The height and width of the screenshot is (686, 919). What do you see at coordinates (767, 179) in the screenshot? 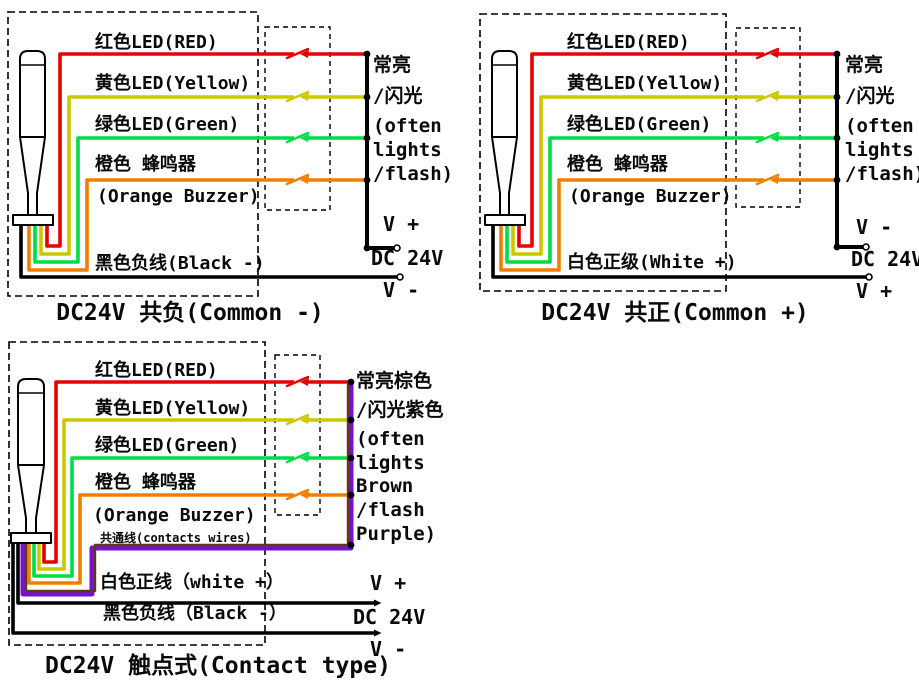
I see `d2-orange-switch-lever` at bounding box center [767, 179].